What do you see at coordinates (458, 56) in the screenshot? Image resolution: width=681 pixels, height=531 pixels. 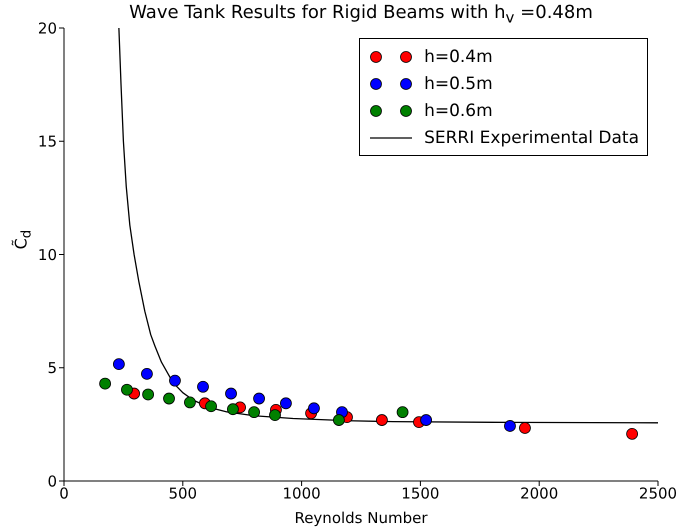 I see `legend-label: h=0.4m` at bounding box center [458, 56].